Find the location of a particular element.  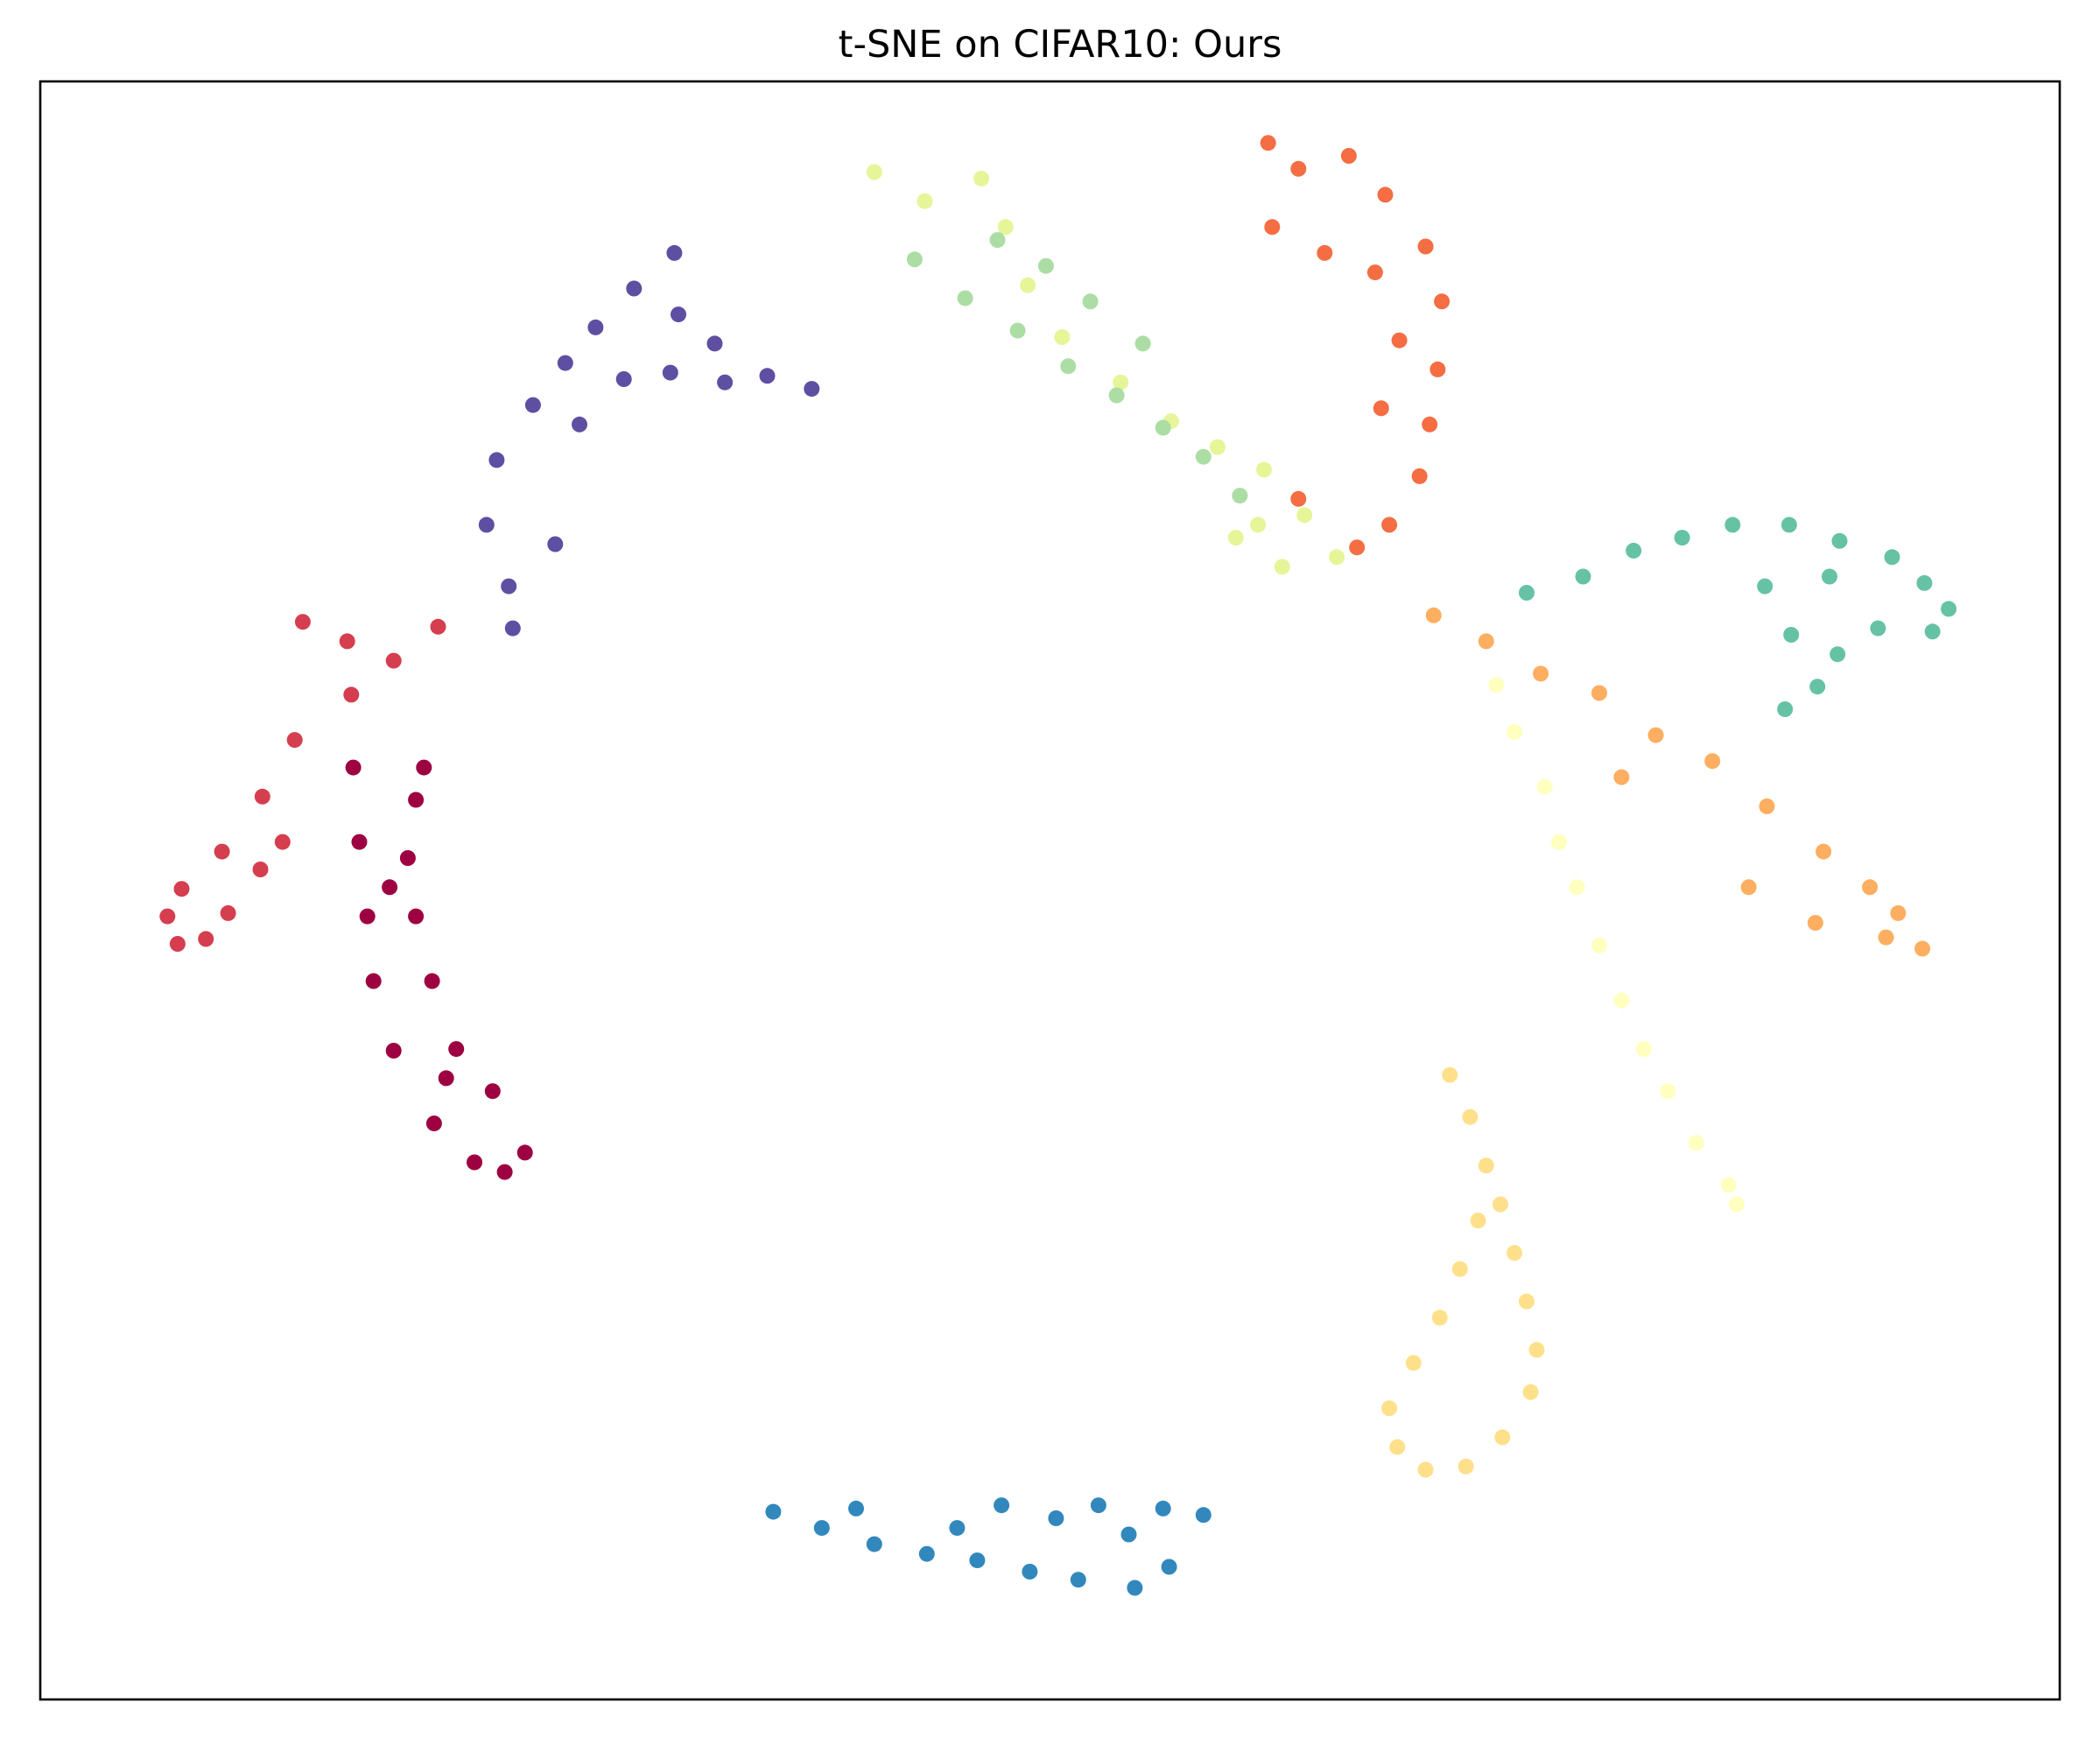

chart-title: t-SNE on CIFAR10: Ours is located at coordinates (1060, 45).